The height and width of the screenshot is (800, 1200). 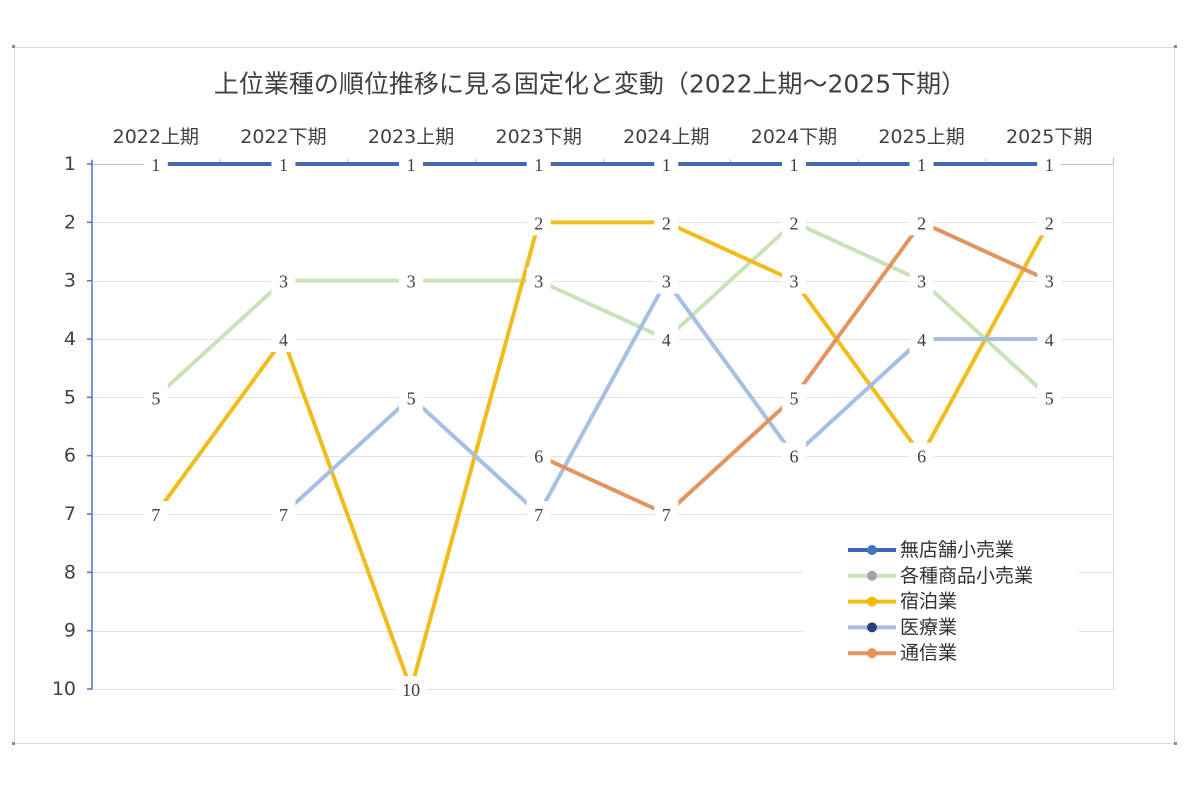 I want to click on legend-label: 医療業, so click(x=928, y=627).